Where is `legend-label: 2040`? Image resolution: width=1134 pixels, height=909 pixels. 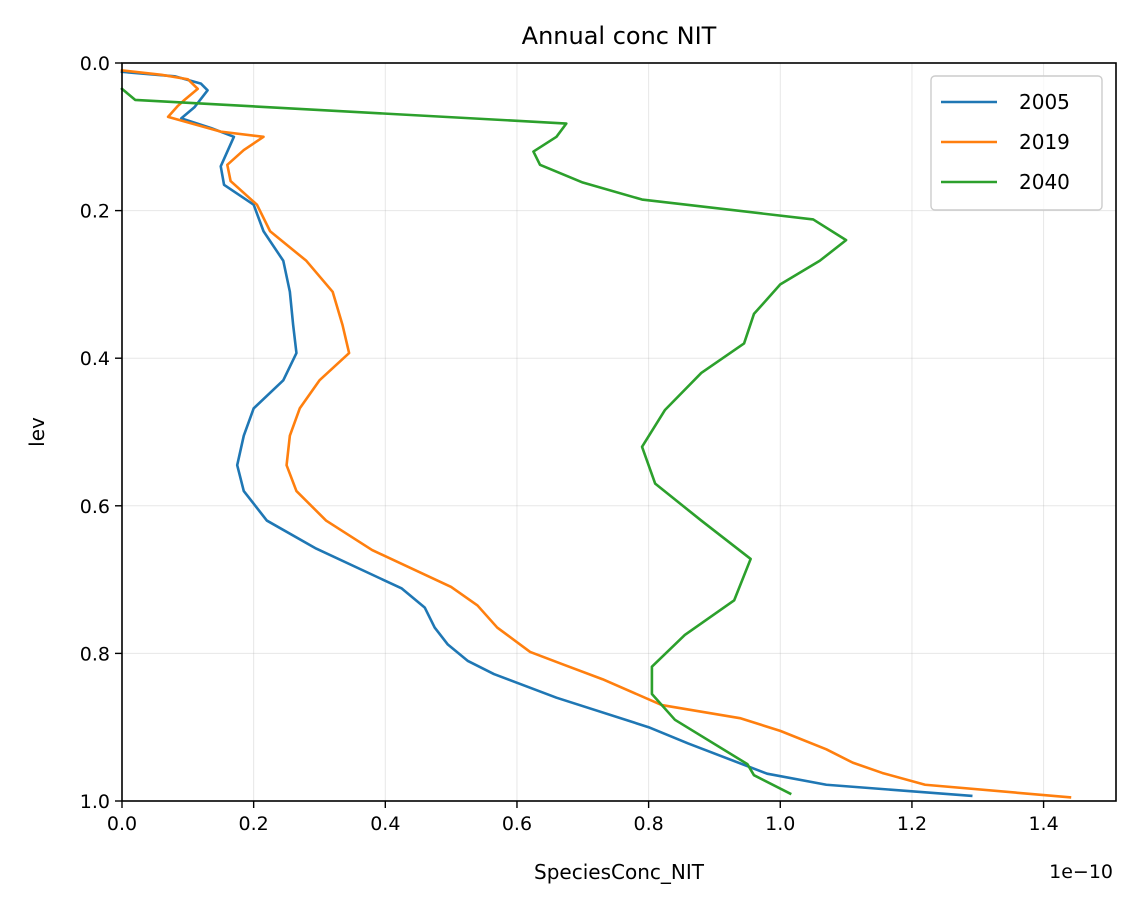
legend-label: 2040 is located at coordinates (1044, 182).